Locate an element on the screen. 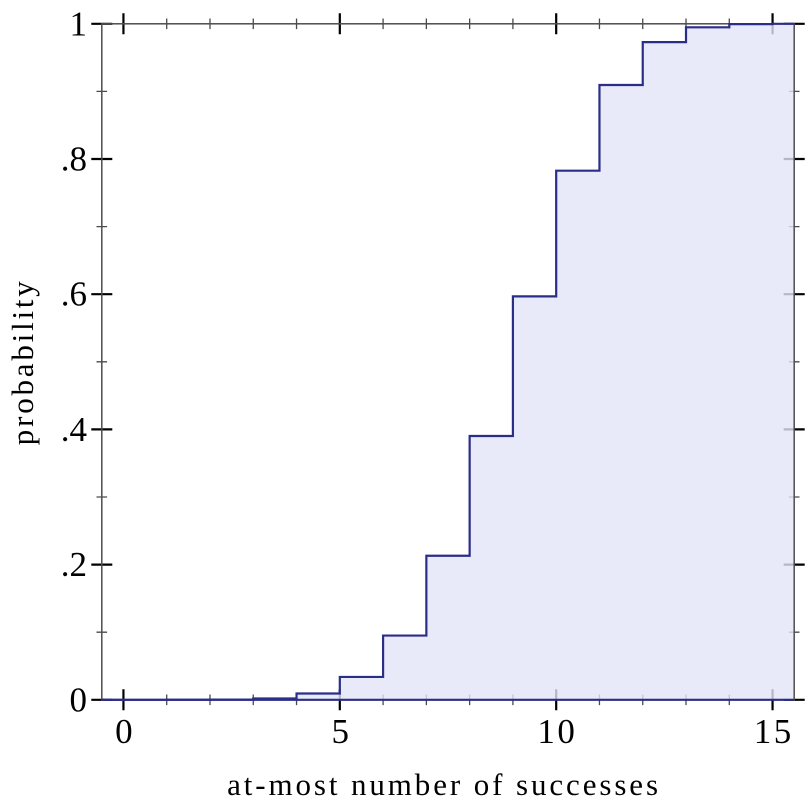 This screenshot has height=812, width=812. svg-text: .8 is located at coordinates (74, 159).